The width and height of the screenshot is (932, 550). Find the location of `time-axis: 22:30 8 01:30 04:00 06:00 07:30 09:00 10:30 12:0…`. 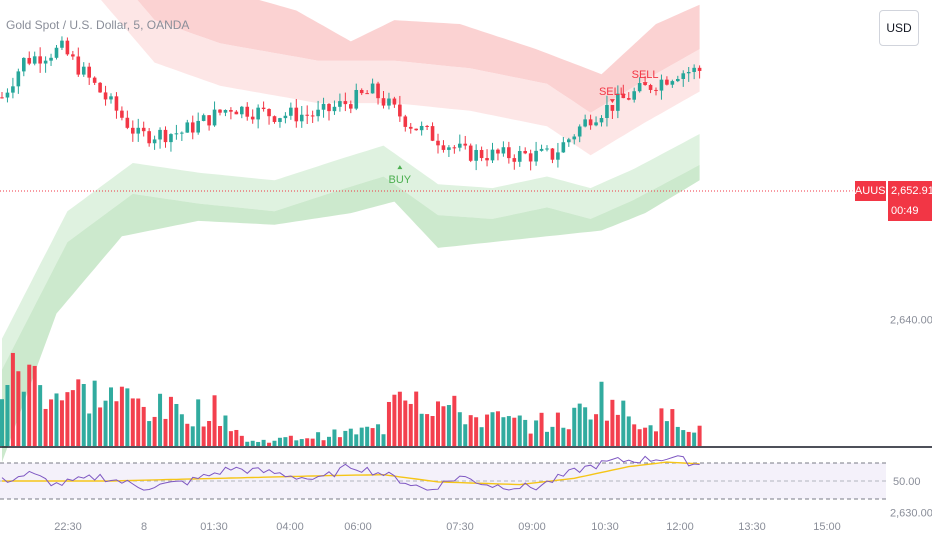

time-axis: 22:30 8 01:30 04:00 06:00 07:30 09:00 10:30 12:0… is located at coordinates (447, 527).